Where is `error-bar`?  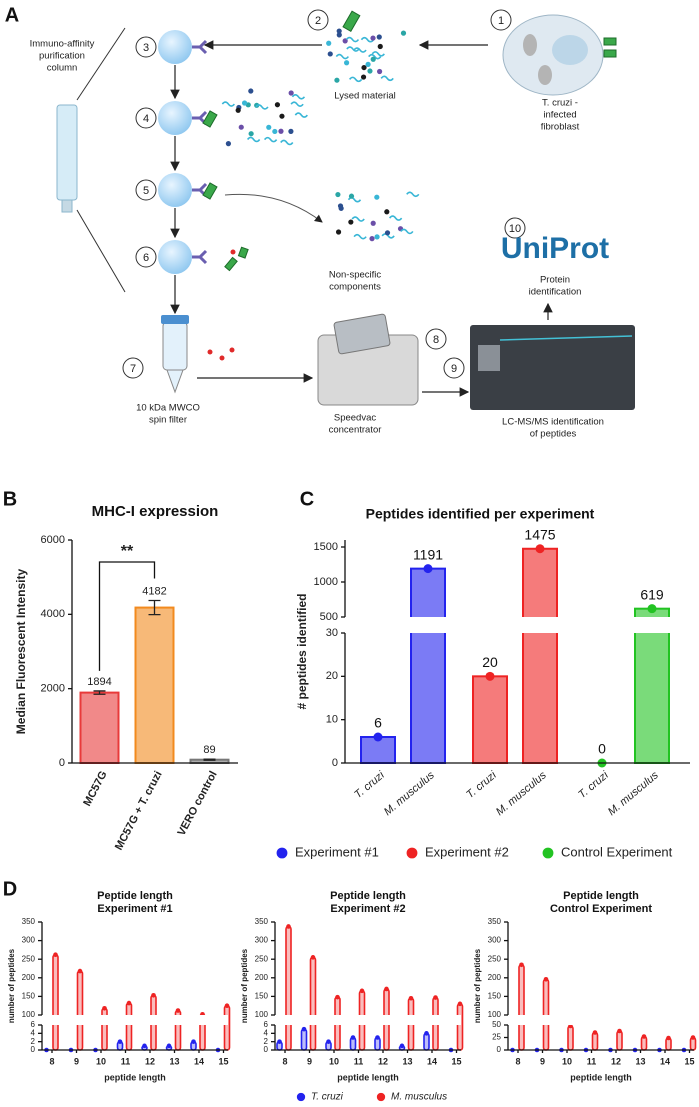 error-bar is located at coordinates (154, 607).